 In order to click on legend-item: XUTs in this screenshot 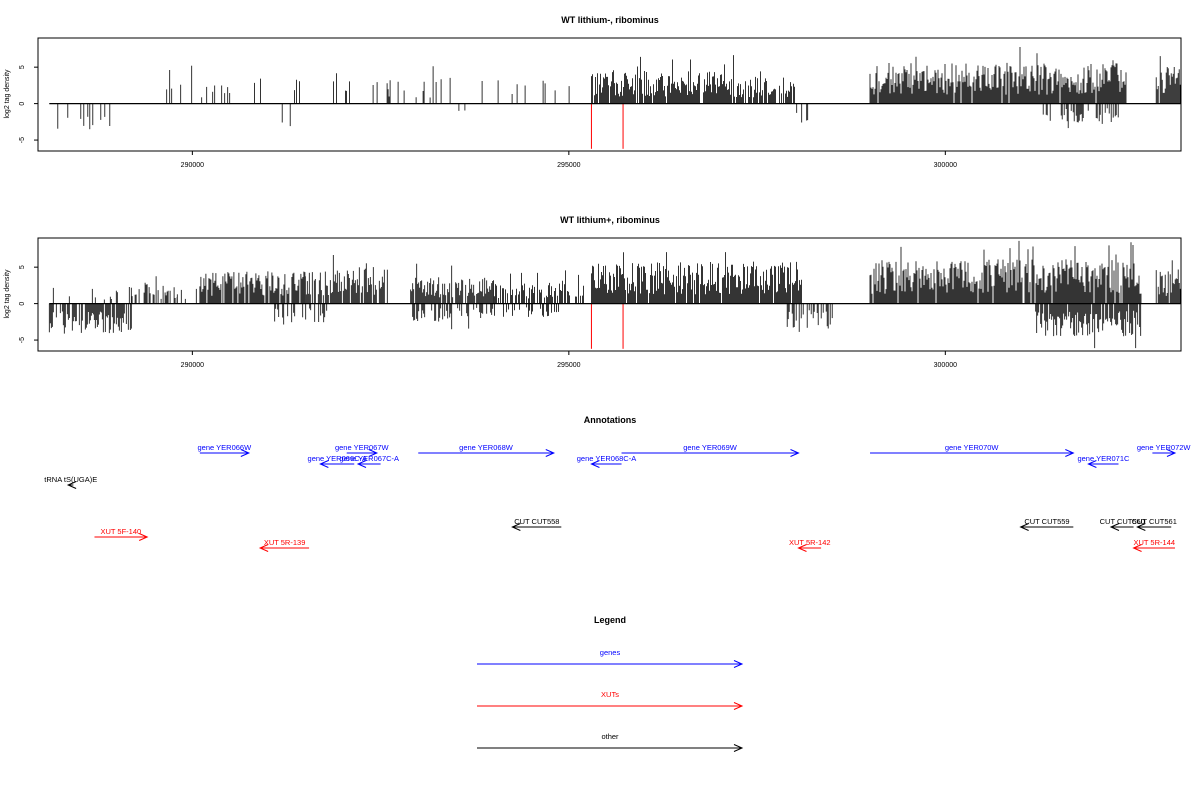, I will do `click(610, 700)`.